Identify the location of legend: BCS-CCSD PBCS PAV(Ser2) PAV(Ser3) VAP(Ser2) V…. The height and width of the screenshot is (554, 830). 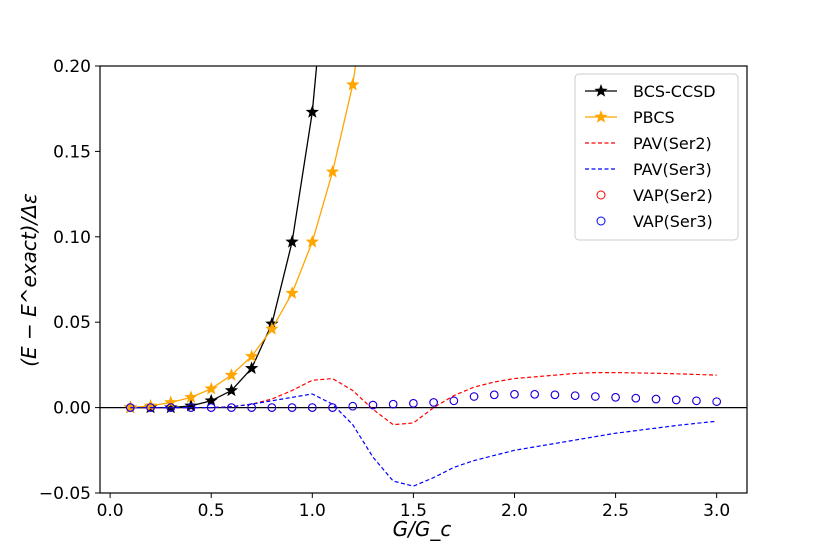
(656, 157).